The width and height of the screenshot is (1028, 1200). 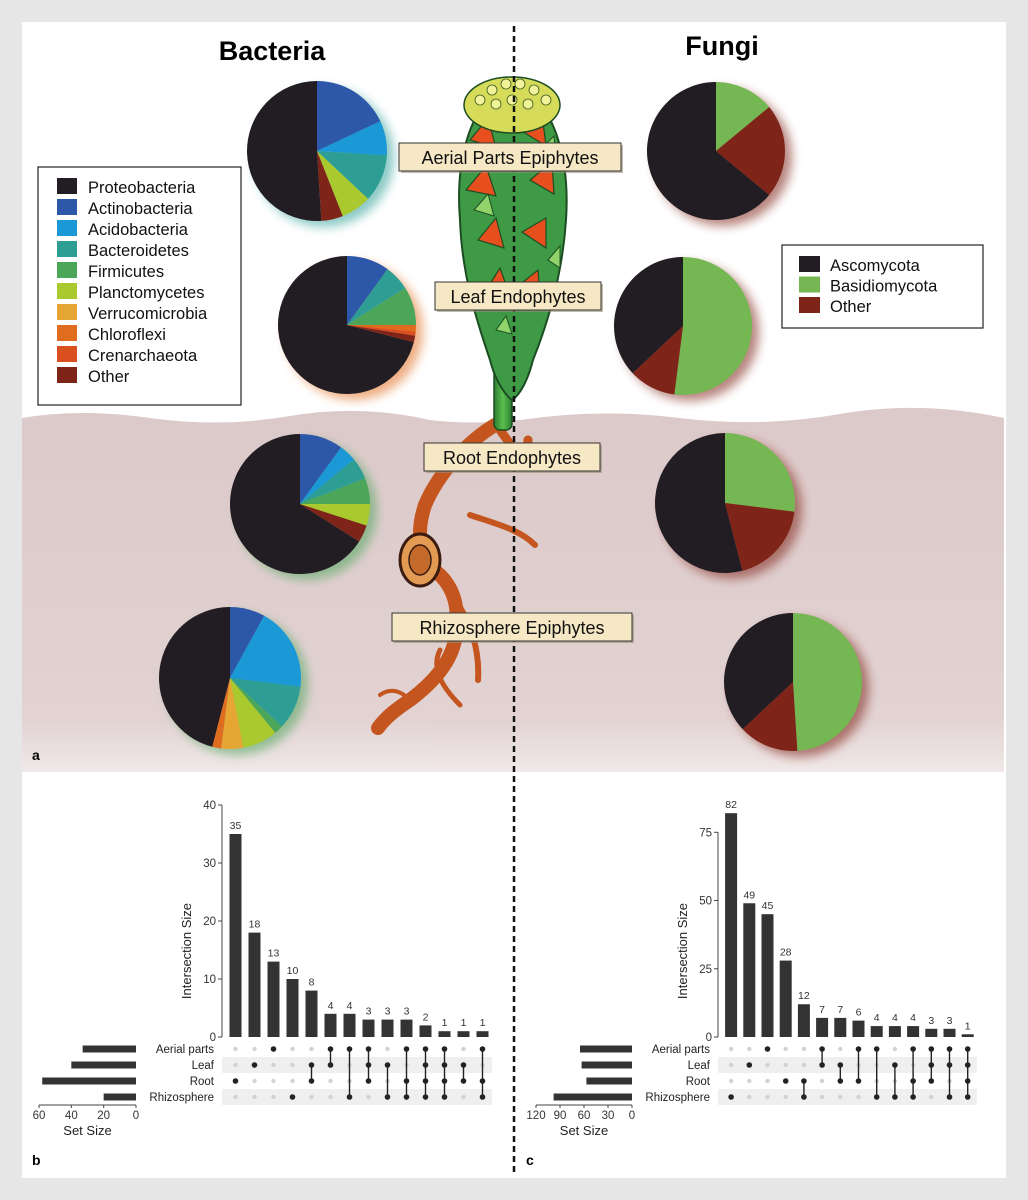 What do you see at coordinates (103, 1116) in the screenshot?
I see `set-size-tick-label: 20` at bounding box center [103, 1116].